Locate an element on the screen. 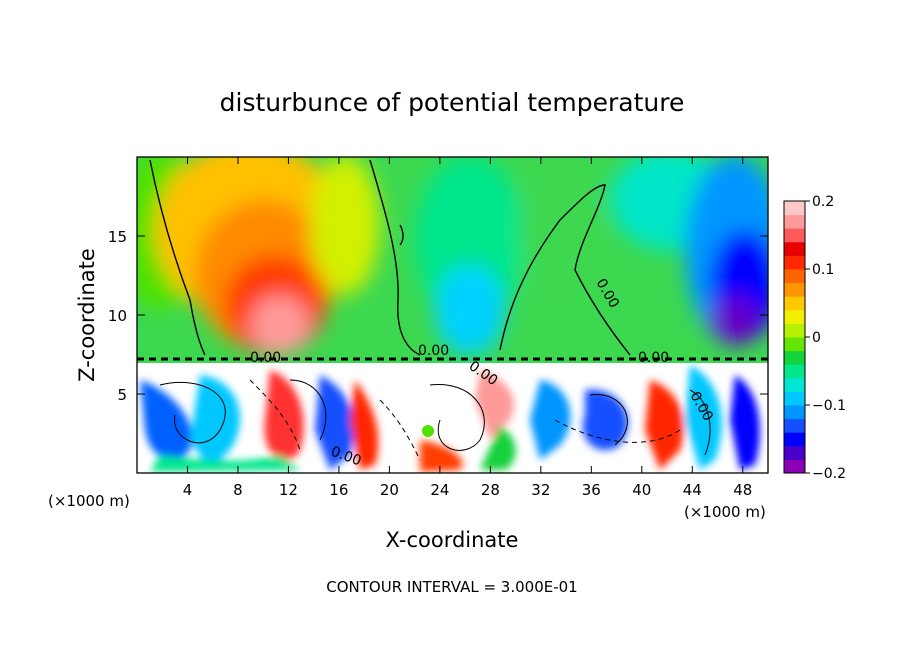 The width and height of the screenshot is (904, 654). colorbar is located at coordinates (794, 337).